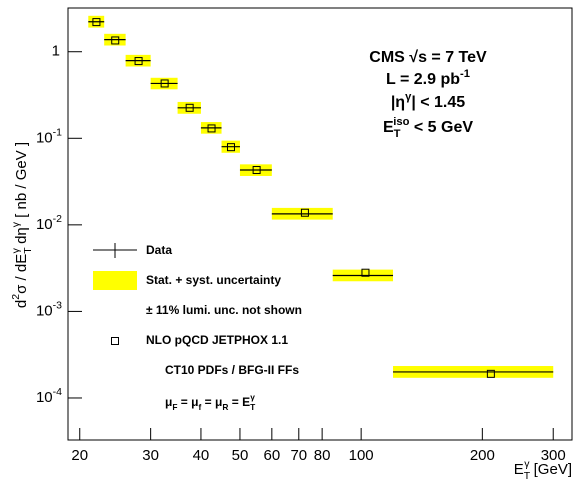  What do you see at coordinates (527, 464) in the screenshot?
I see `x-label-part: γ` at bounding box center [527, 464].